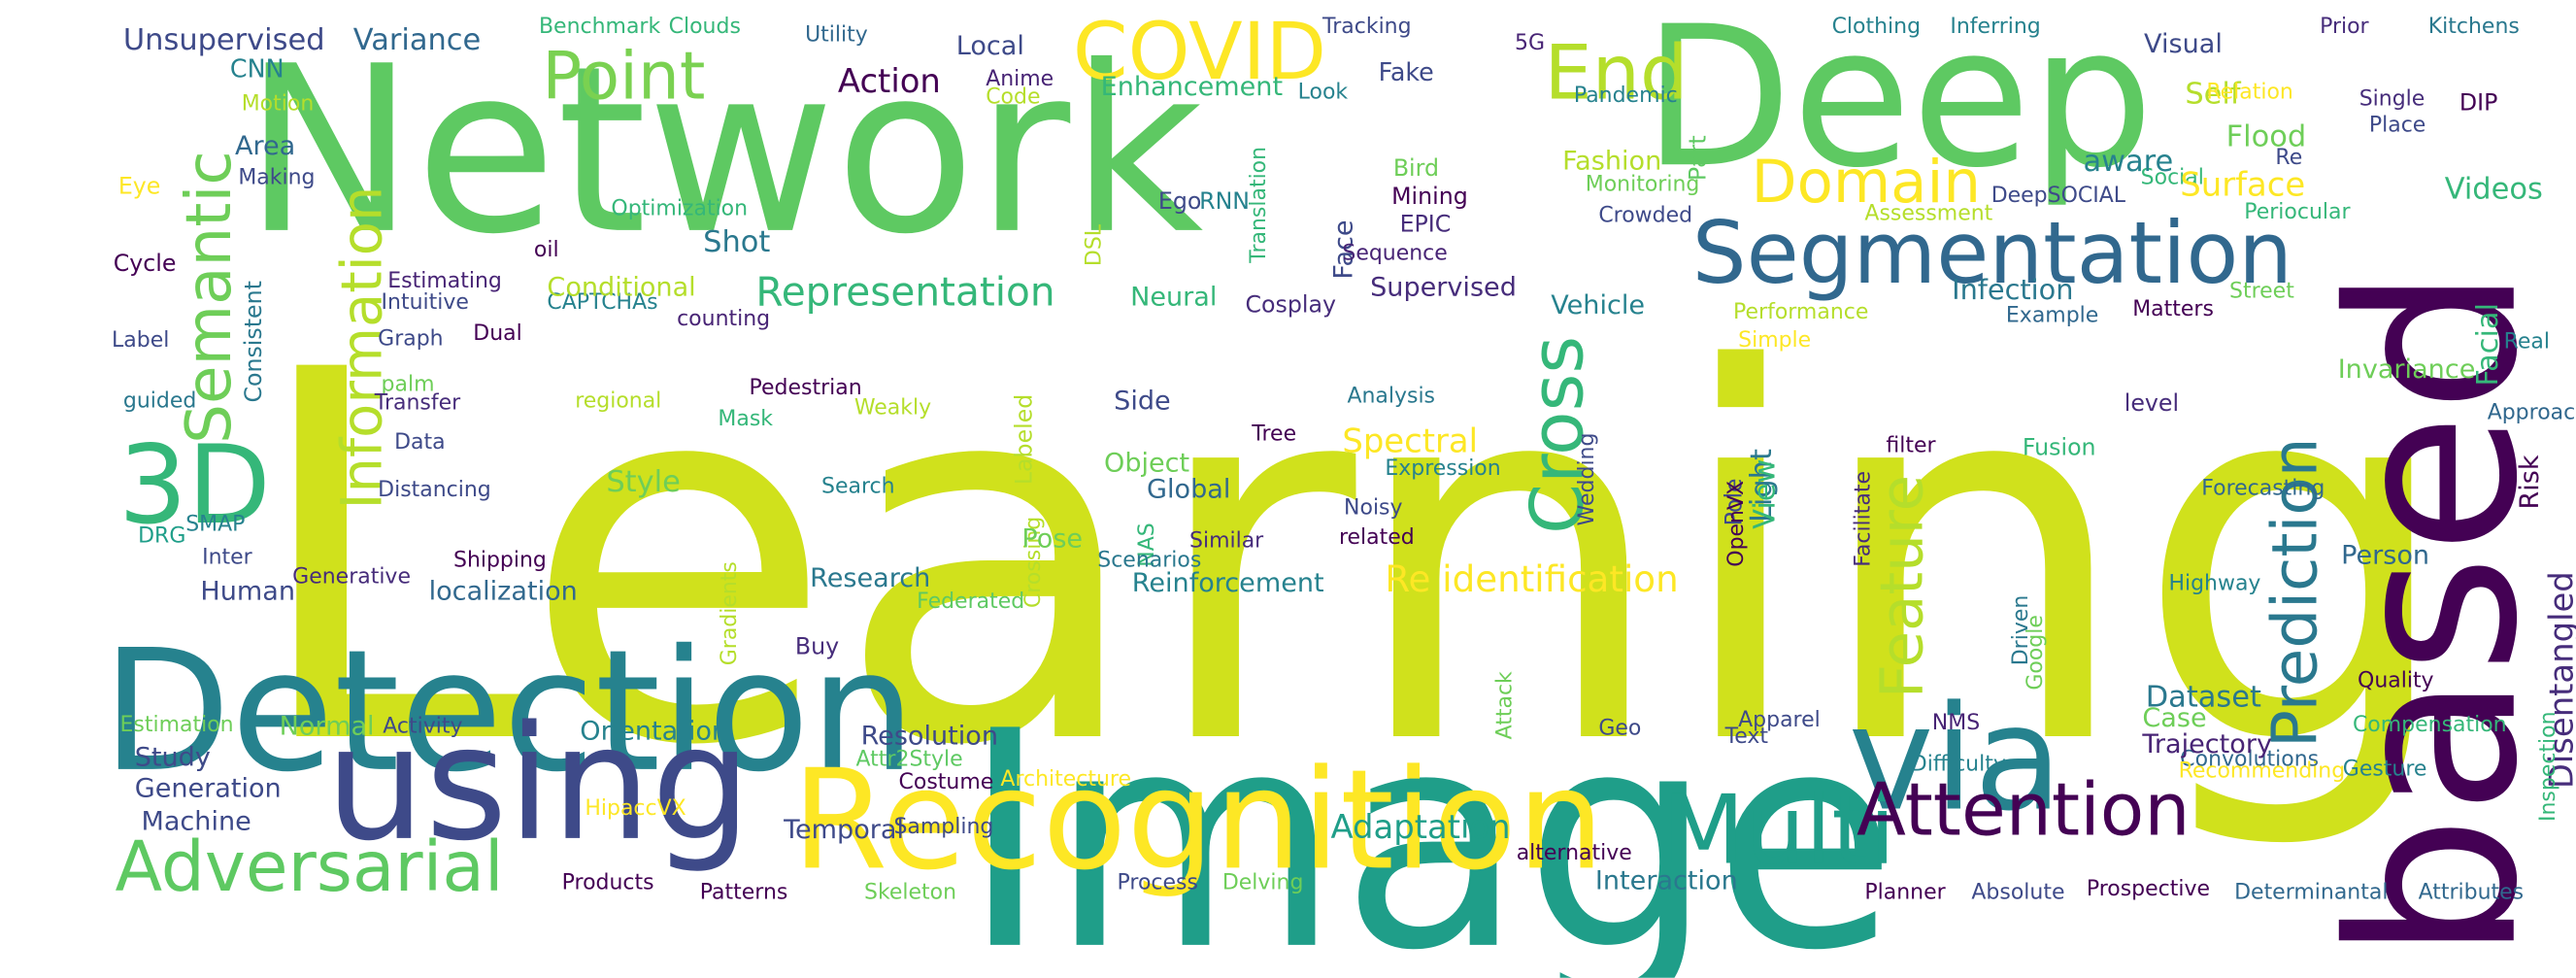 This screenshot has height=978, width=2576. I want to click on word-crossing: Crossing, so click(1033, 562).